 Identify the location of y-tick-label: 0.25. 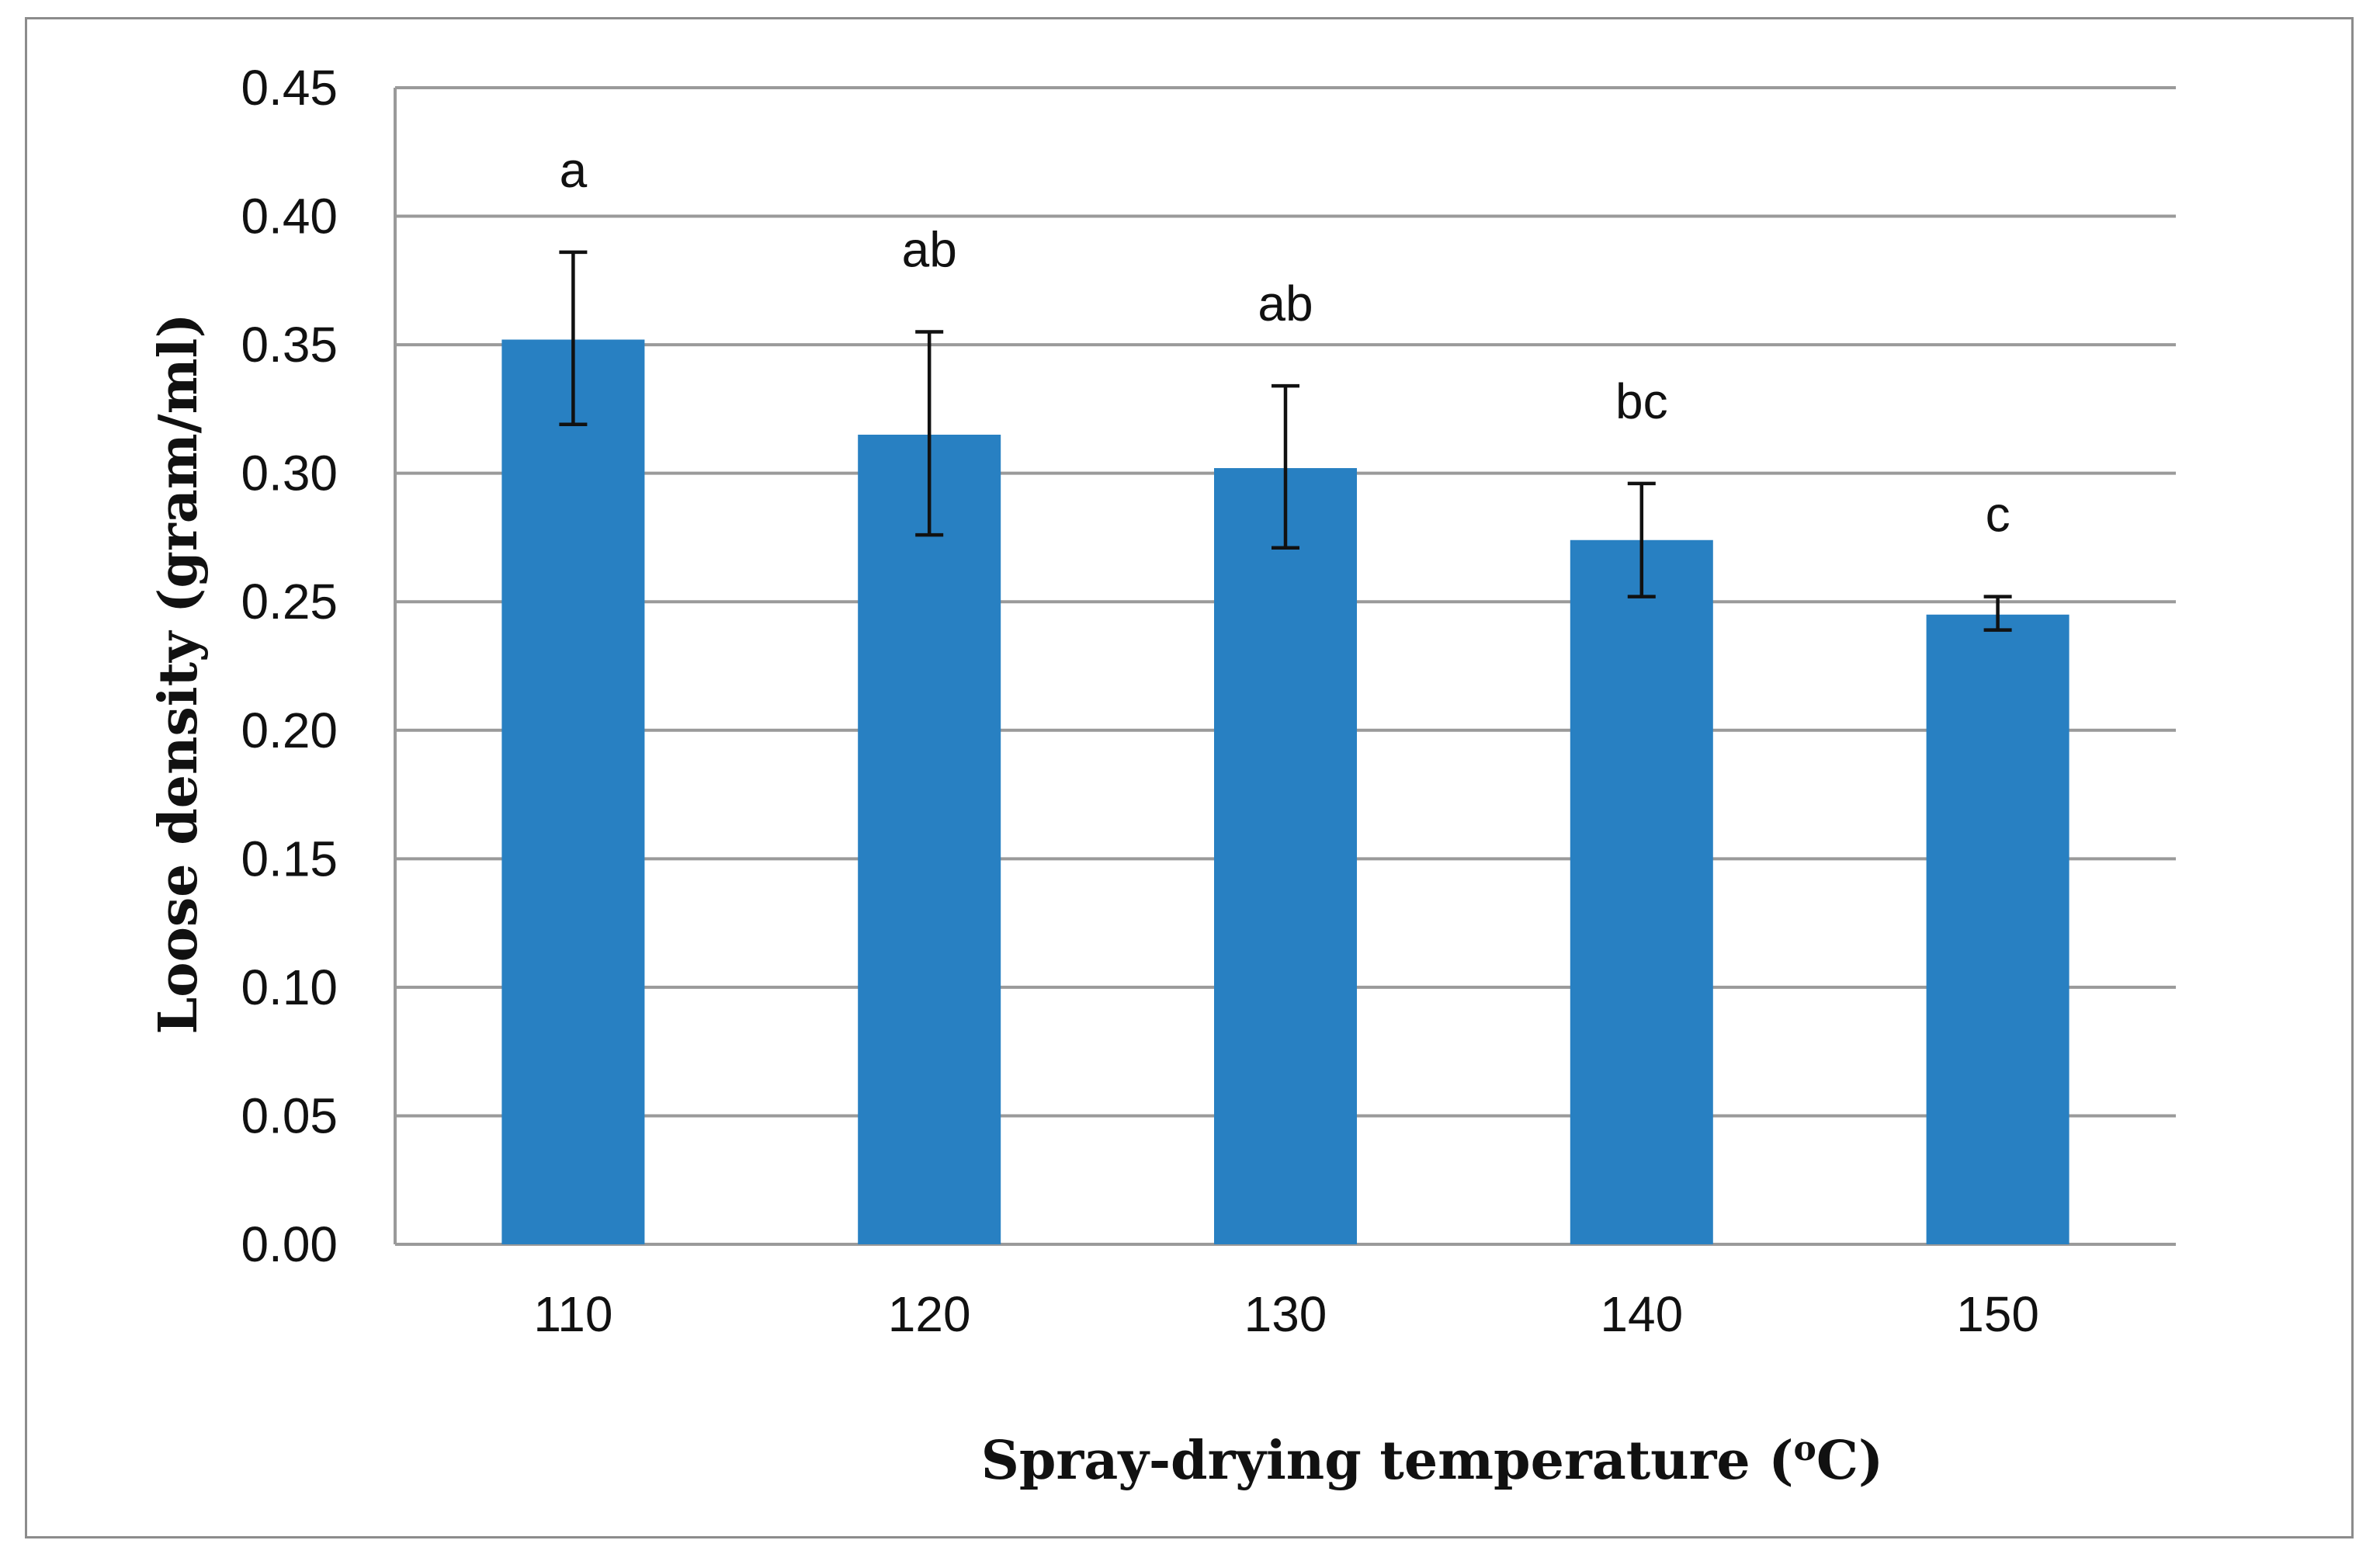
(289, 602).